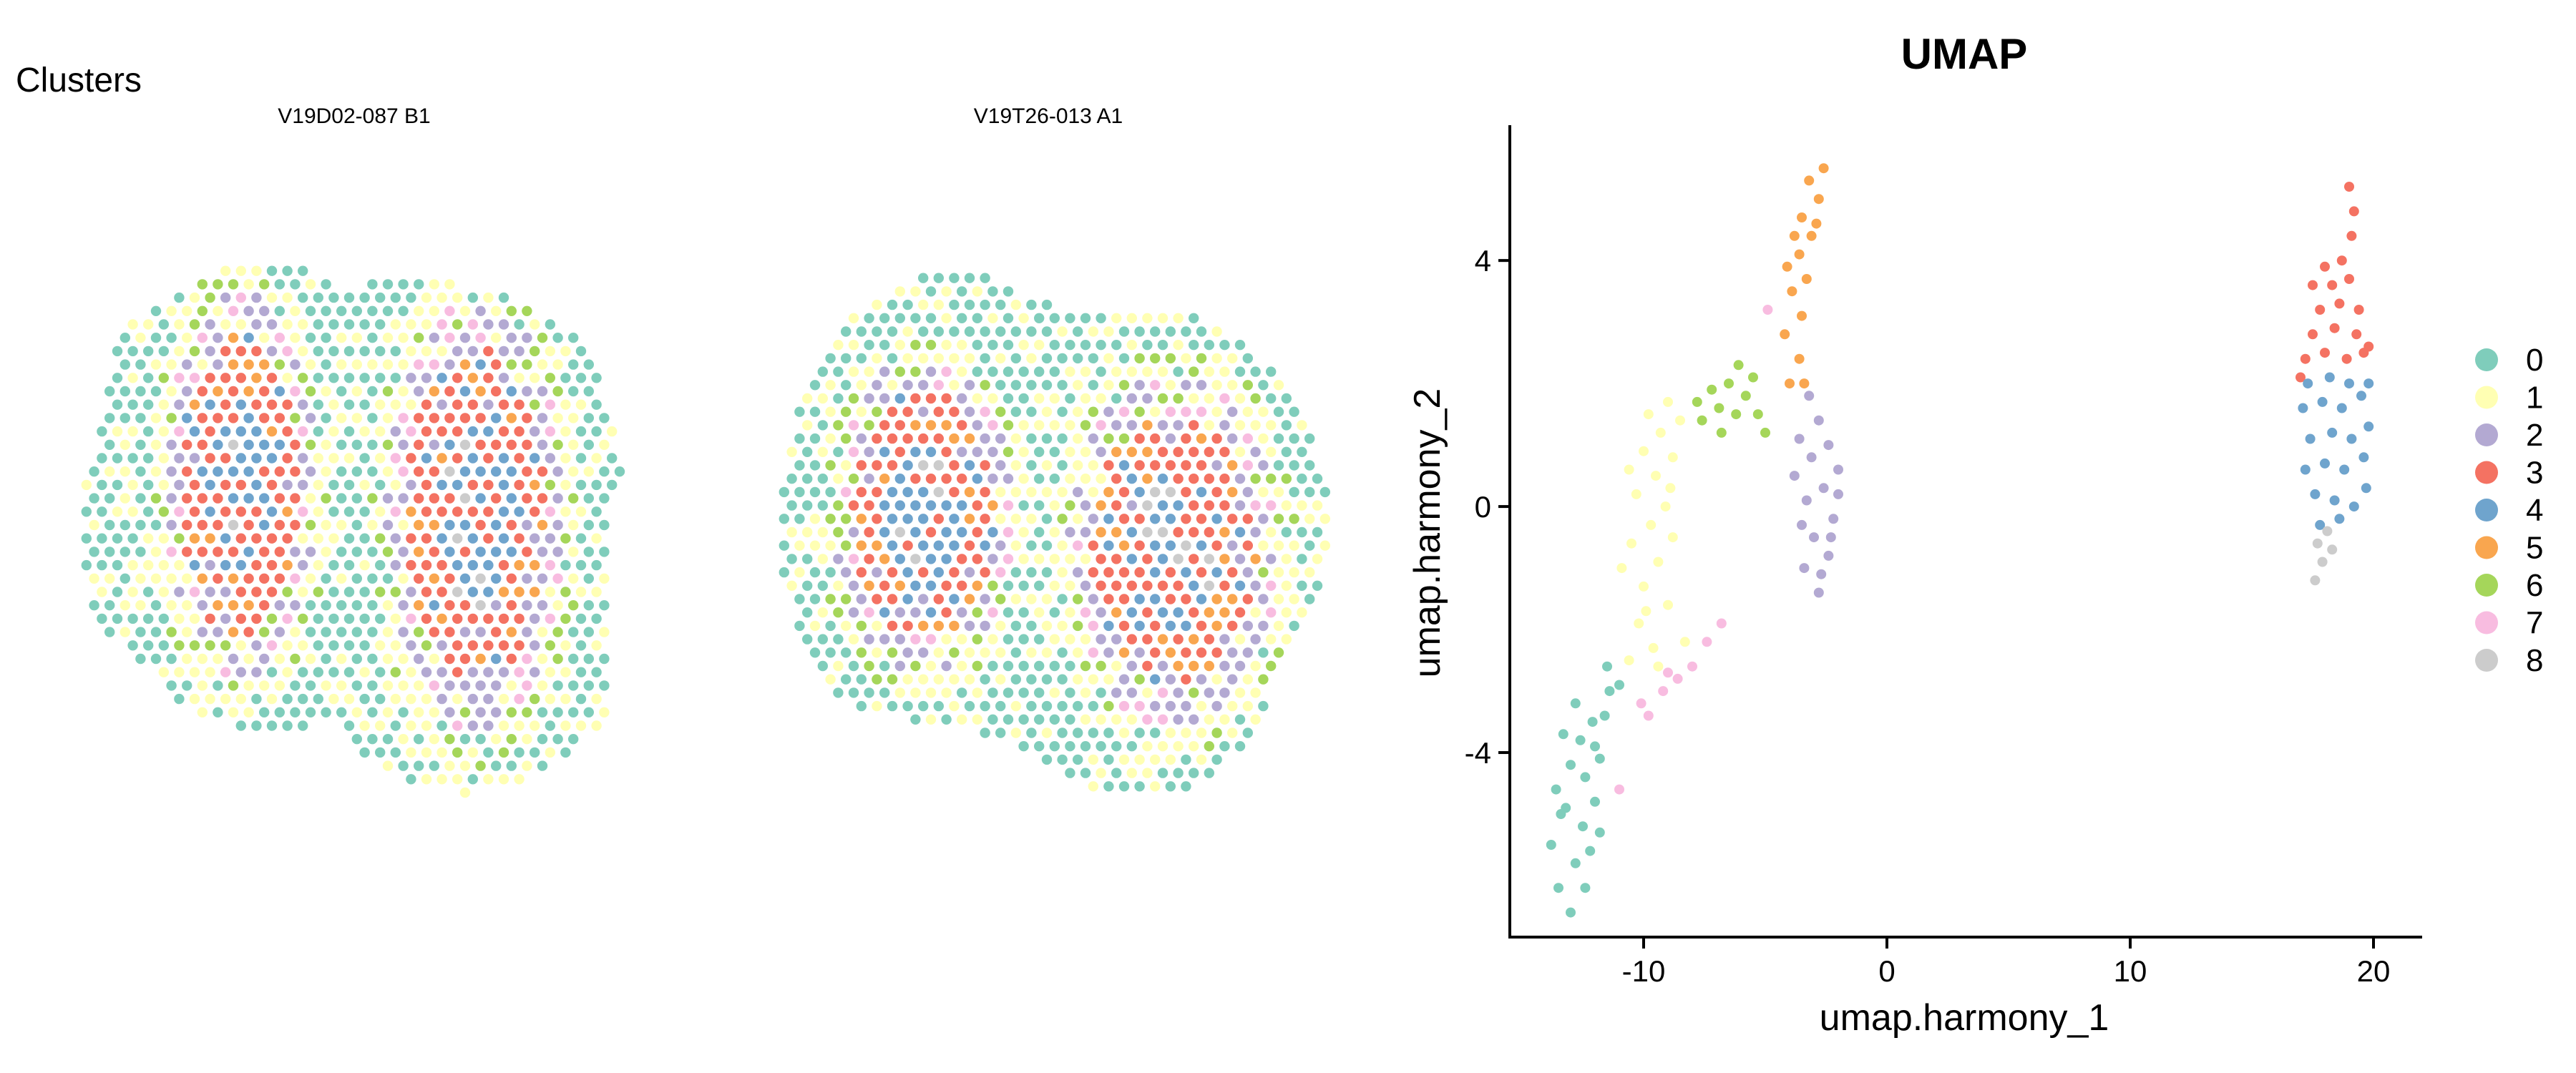 This screenshot has height=1073, width=2576. I want to click on legend-swatch, so click(2486, 434).